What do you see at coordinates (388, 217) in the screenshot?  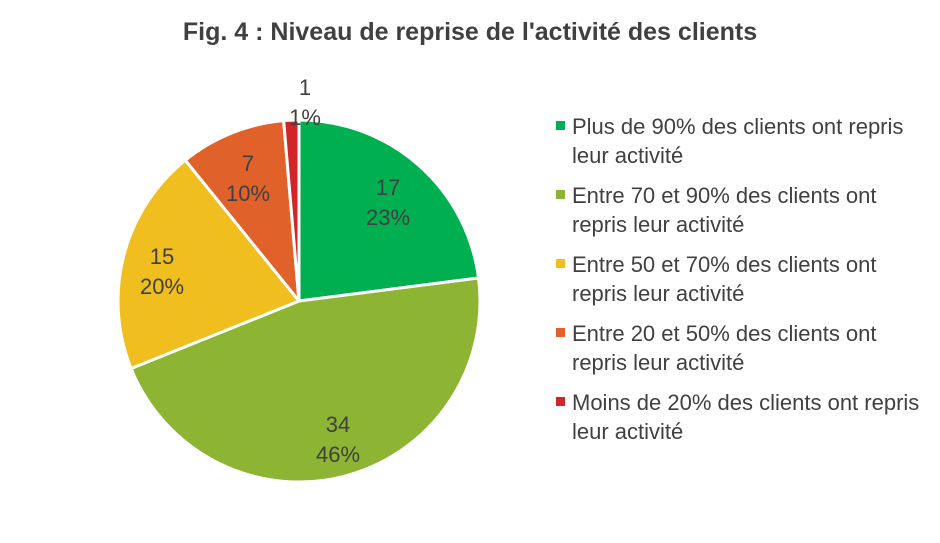 I see `slice-percent-label-1: 23%` at bounding box center [388, 217].